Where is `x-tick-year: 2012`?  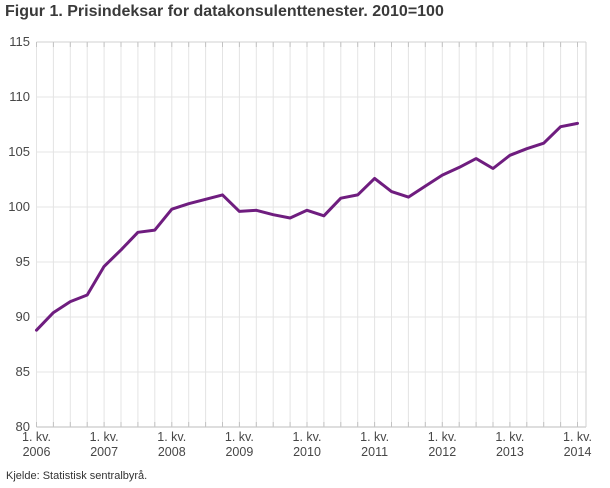
x-tick-year: 2012 is located at coordinates (442, 451).